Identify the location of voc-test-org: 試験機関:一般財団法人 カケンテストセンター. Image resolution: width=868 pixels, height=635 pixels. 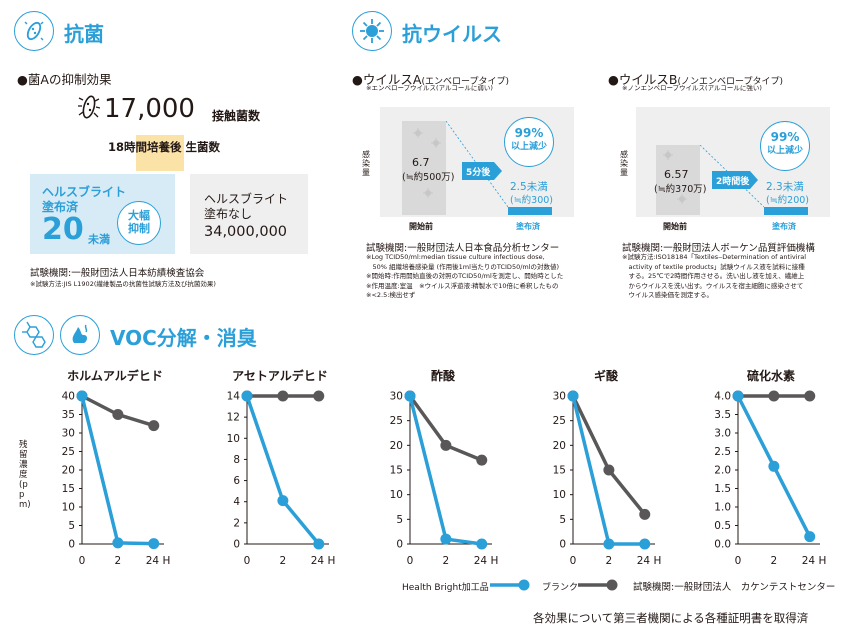
(734, 587).